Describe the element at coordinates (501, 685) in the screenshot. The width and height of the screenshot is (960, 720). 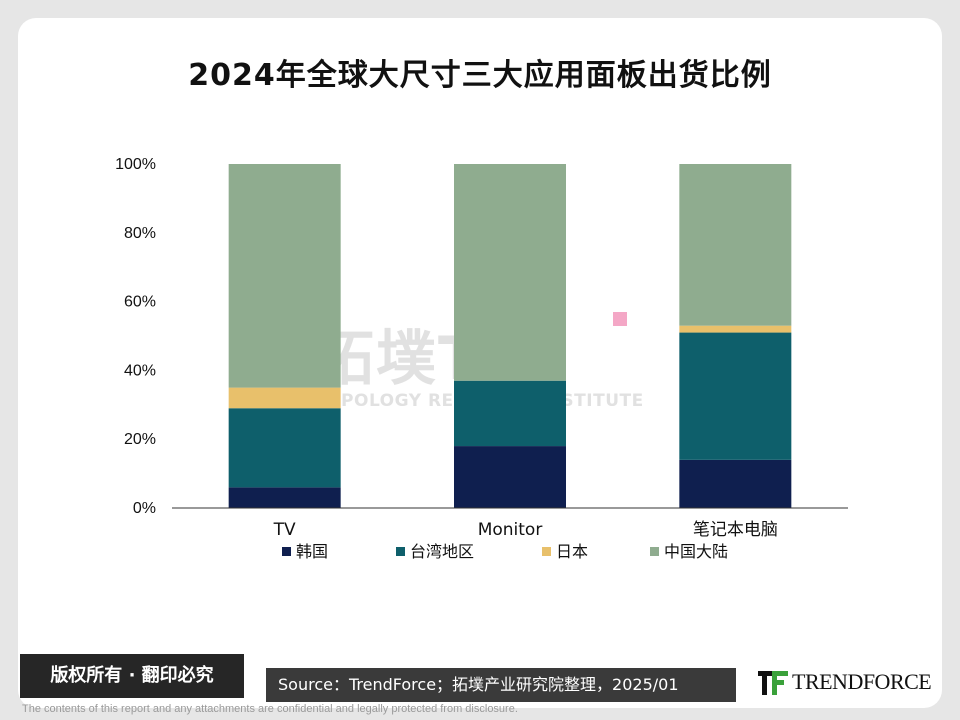
I see `source-text: Source：TrendForce；拓墣产业研究院整理，2025/01` at that location.